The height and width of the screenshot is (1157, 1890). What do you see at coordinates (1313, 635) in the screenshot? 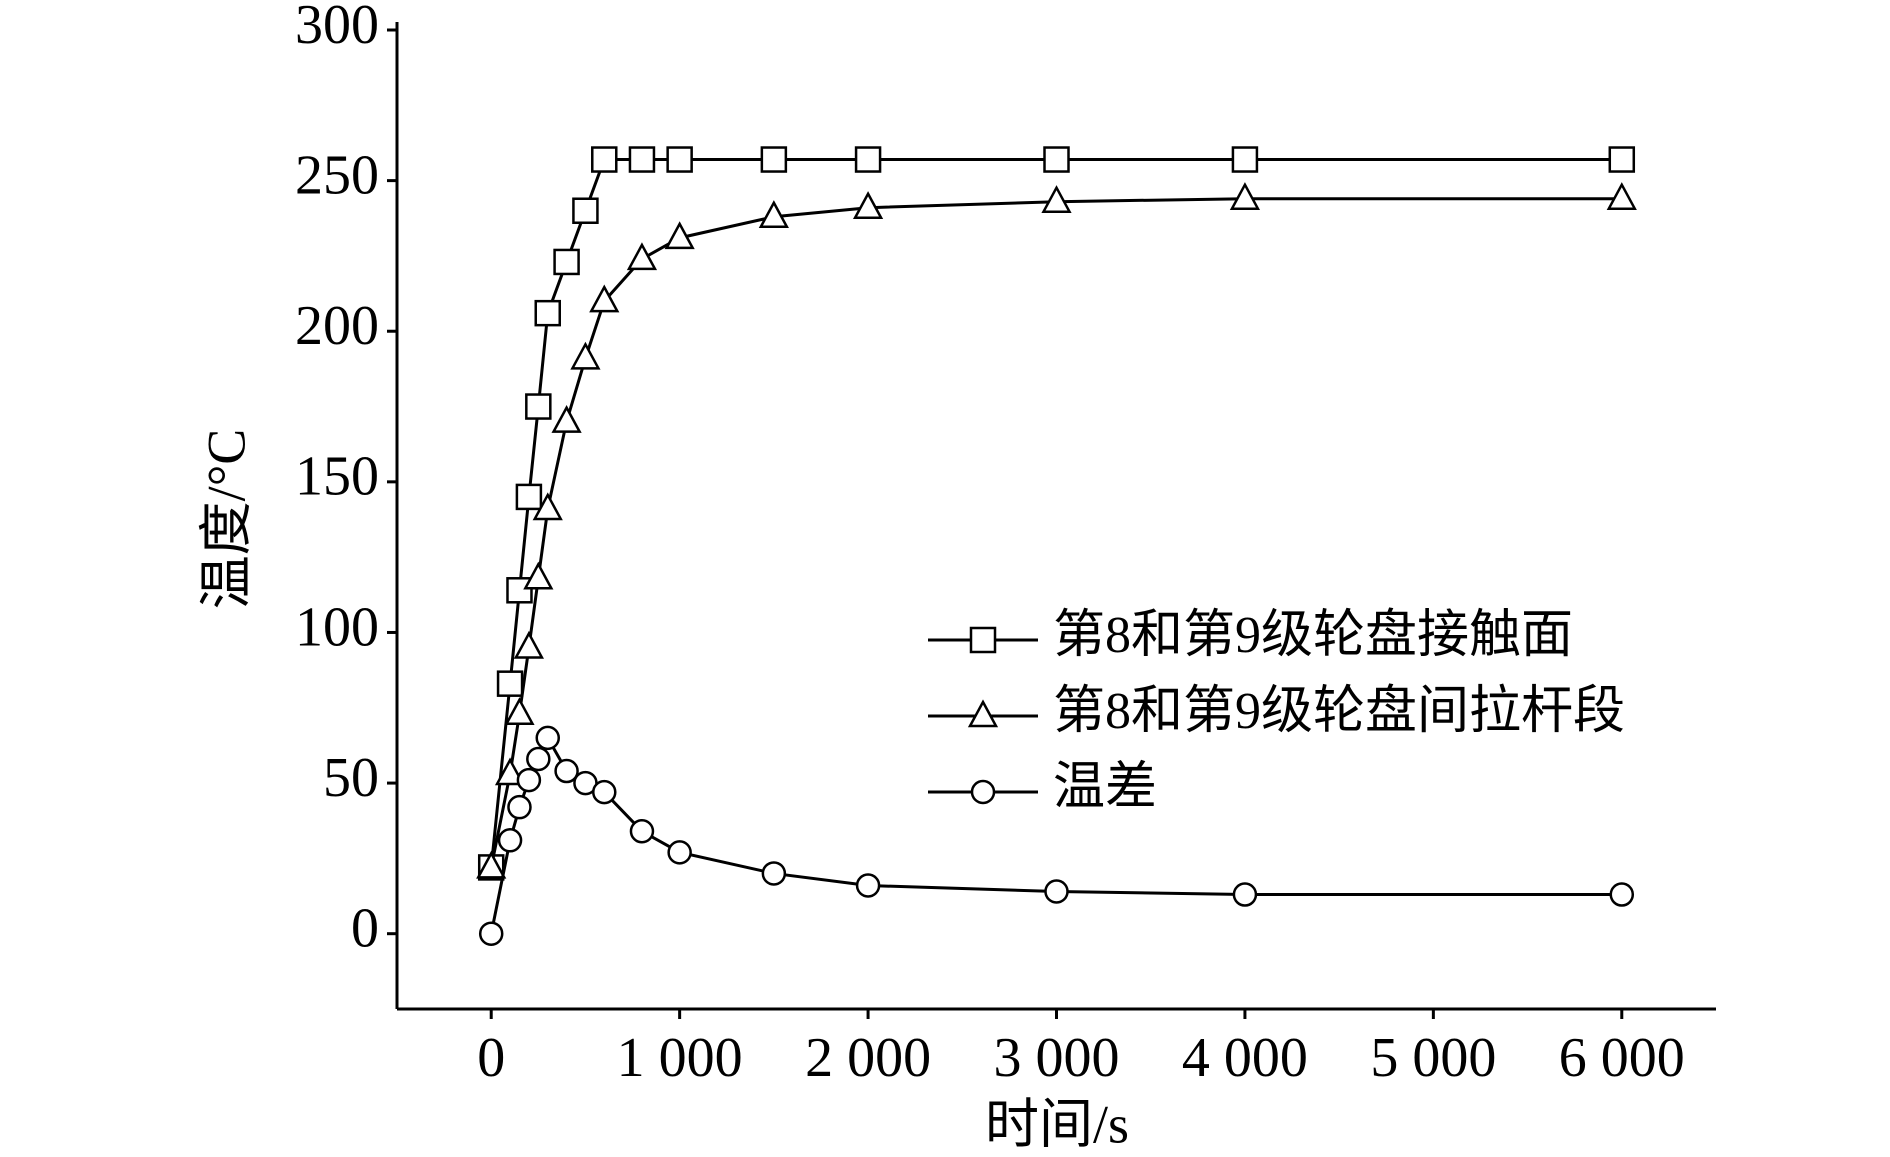
I see `legend-label: 第8和第9级轮盘接触面` at bounding box center [1313, 635].